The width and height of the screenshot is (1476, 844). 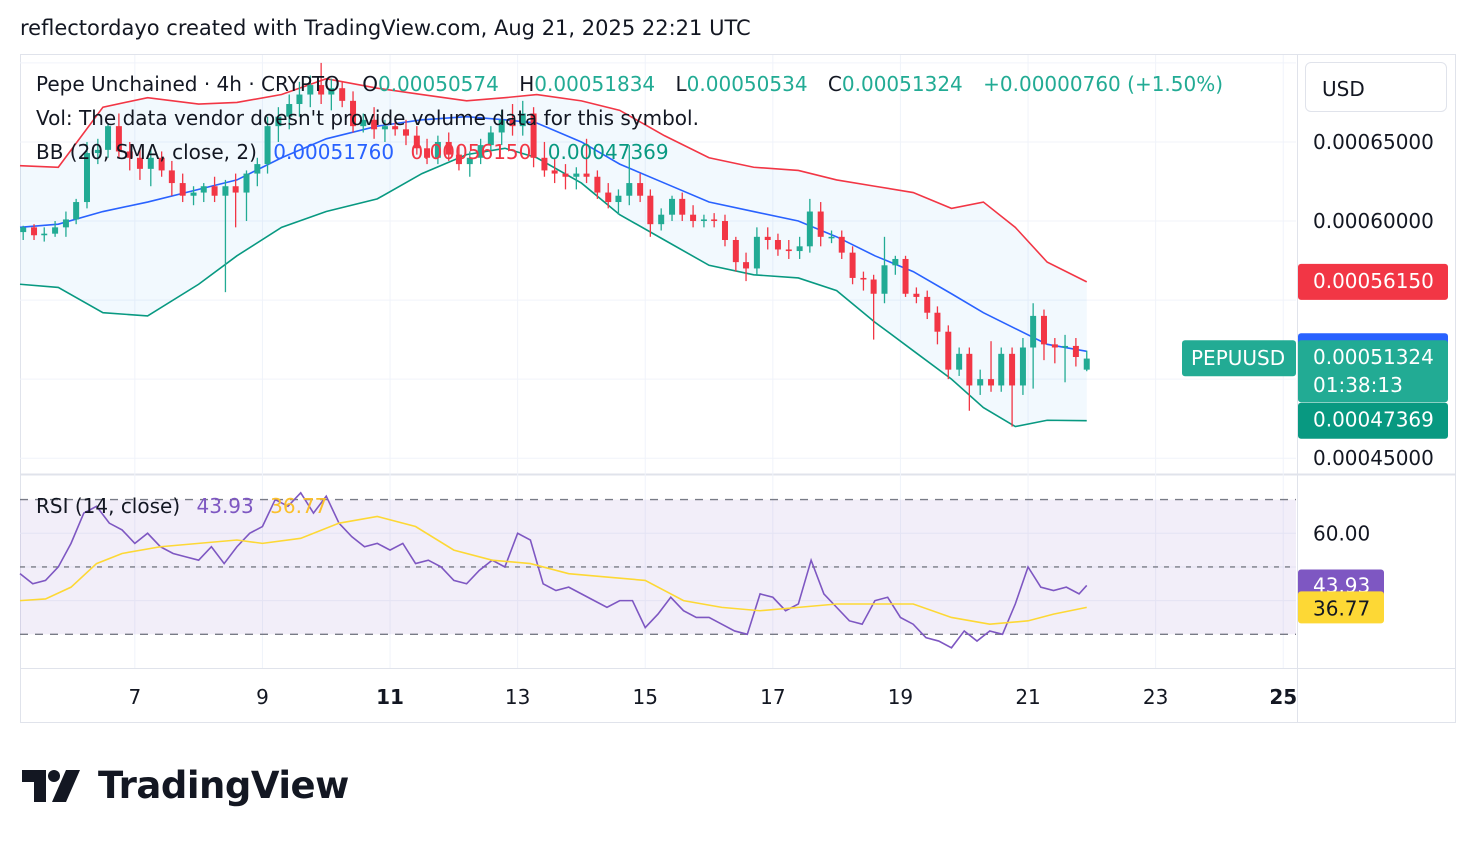 What do you see at coordinates (747, 84) in the screenshot?
I see `legend-low-value: 0.00050534` at bounding box center [747, 84].